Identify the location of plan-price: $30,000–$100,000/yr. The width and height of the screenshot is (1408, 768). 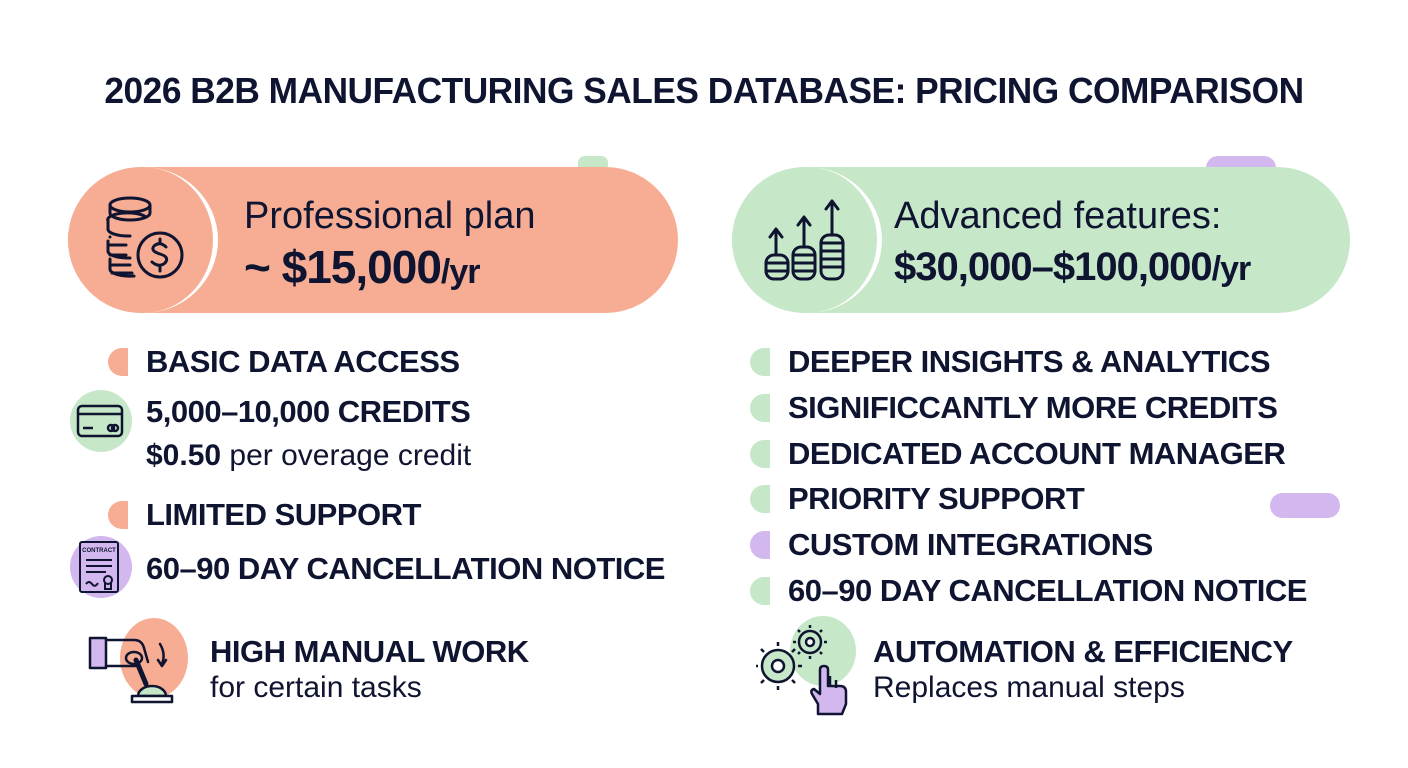
(1073, 268).